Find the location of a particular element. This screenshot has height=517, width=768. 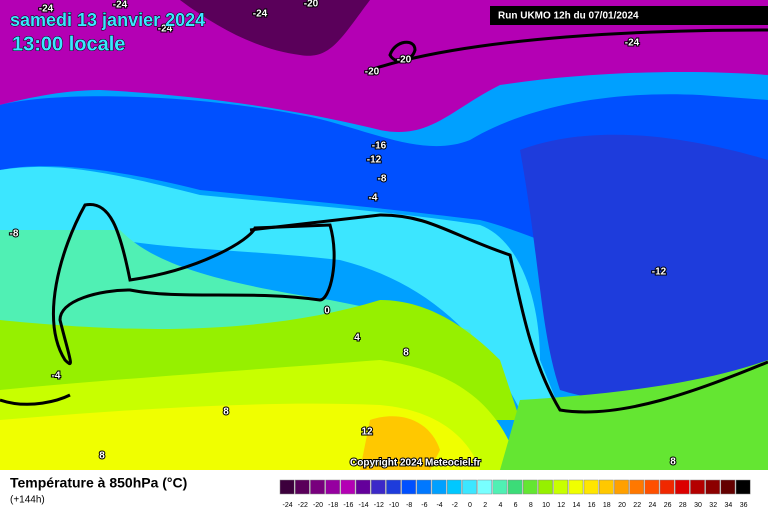

lead: (+144h) is located at coordinates (27, 500).